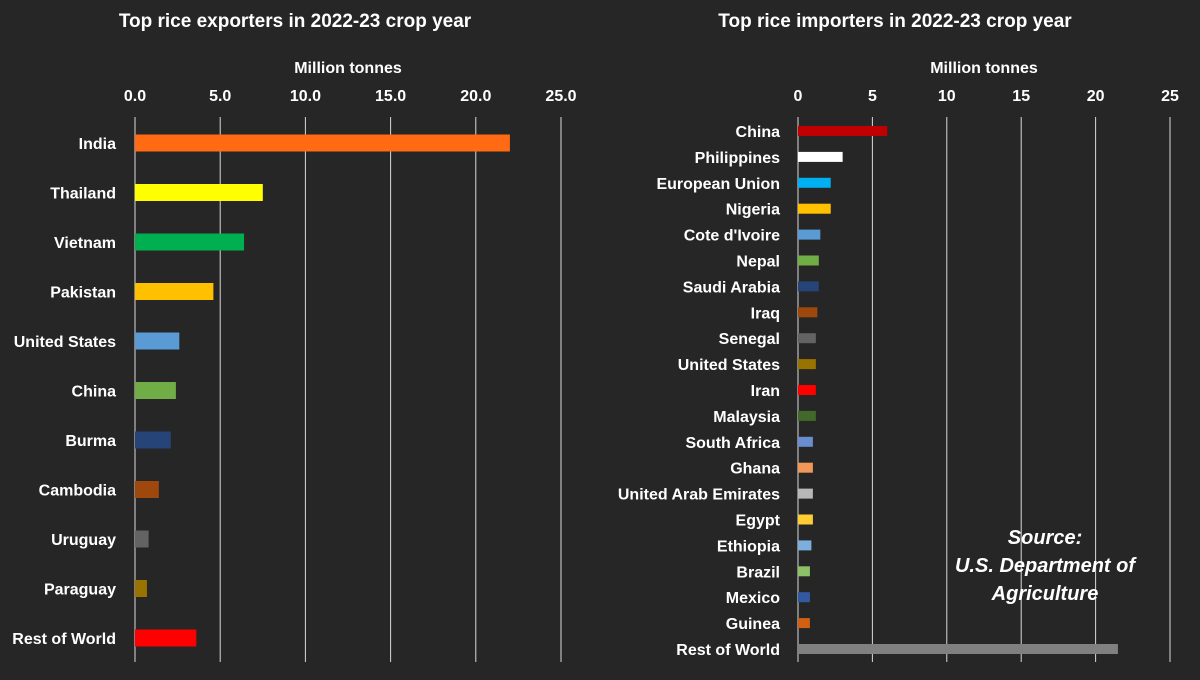 This screenshot has height=680, width=1200. What do you see at coordinates (94, 392) in the screenshot?
I see `exporters-category-label: China` at bounding box center [94, 392].